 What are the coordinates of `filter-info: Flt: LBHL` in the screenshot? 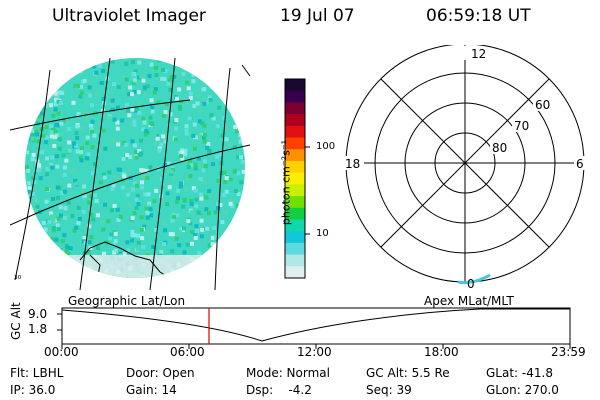 It's located at (37, 373).